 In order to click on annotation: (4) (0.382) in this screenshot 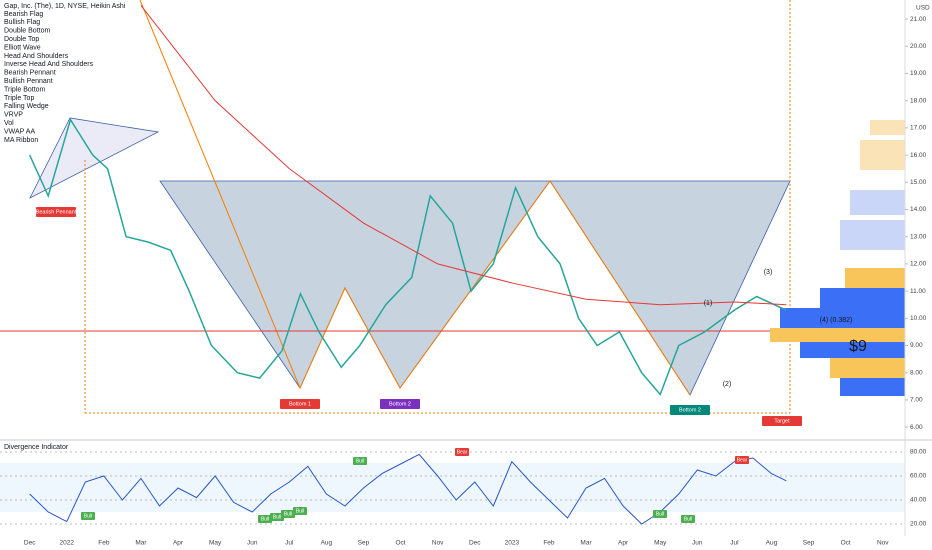, I will do `click(836, 320)`.